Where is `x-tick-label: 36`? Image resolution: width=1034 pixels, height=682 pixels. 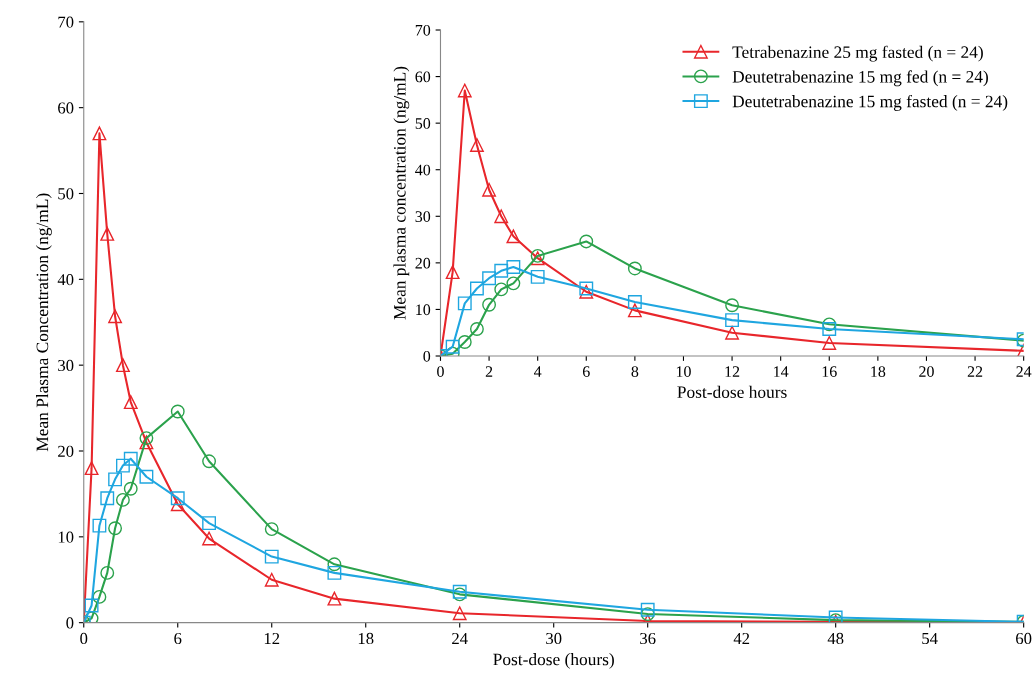 x-tick-label: 36 is located at coordinates (648, 638).